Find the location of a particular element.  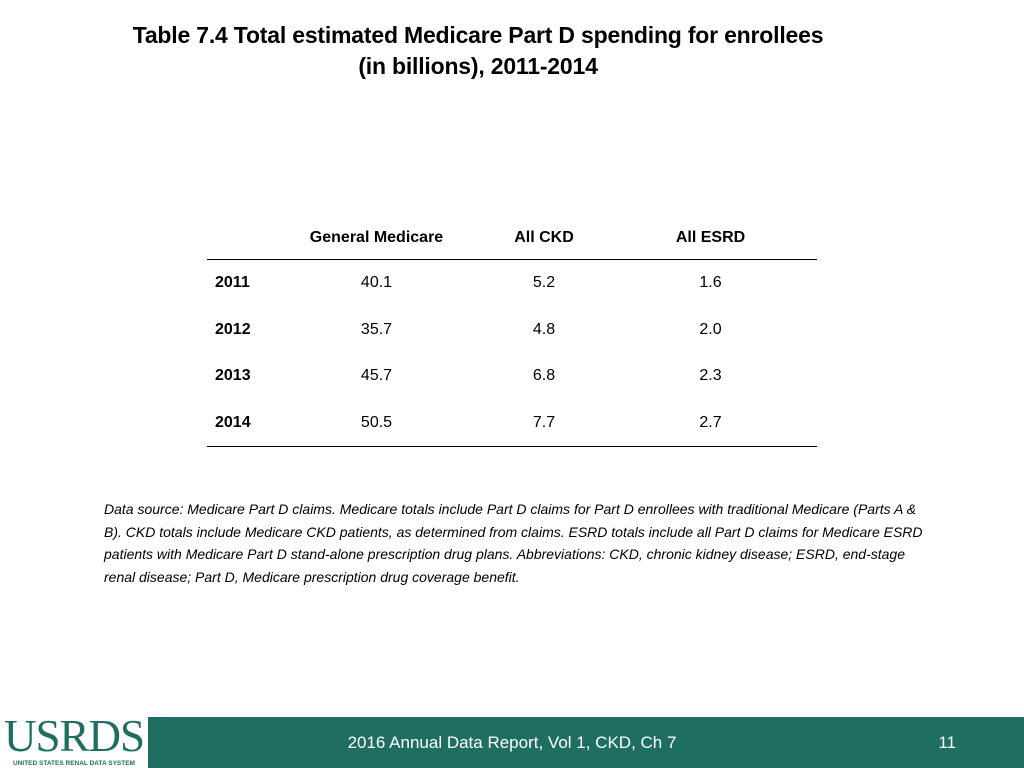

row-year: 2014 is located at coordinates (238, 423).